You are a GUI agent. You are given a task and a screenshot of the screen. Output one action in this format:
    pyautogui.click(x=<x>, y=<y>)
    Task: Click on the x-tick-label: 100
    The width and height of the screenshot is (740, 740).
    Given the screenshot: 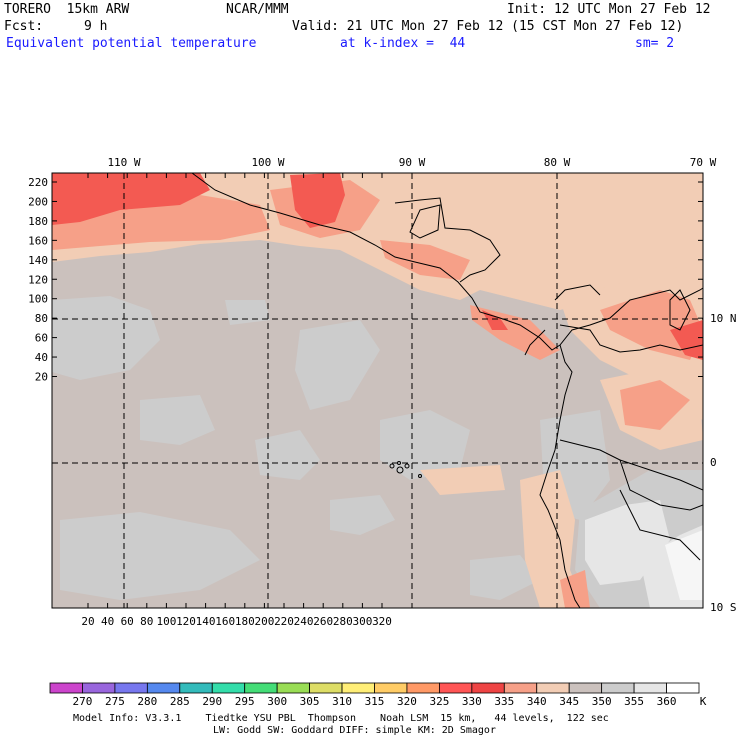 What is the action you would take?
    pyautogui.click(x=166, y=621)
    